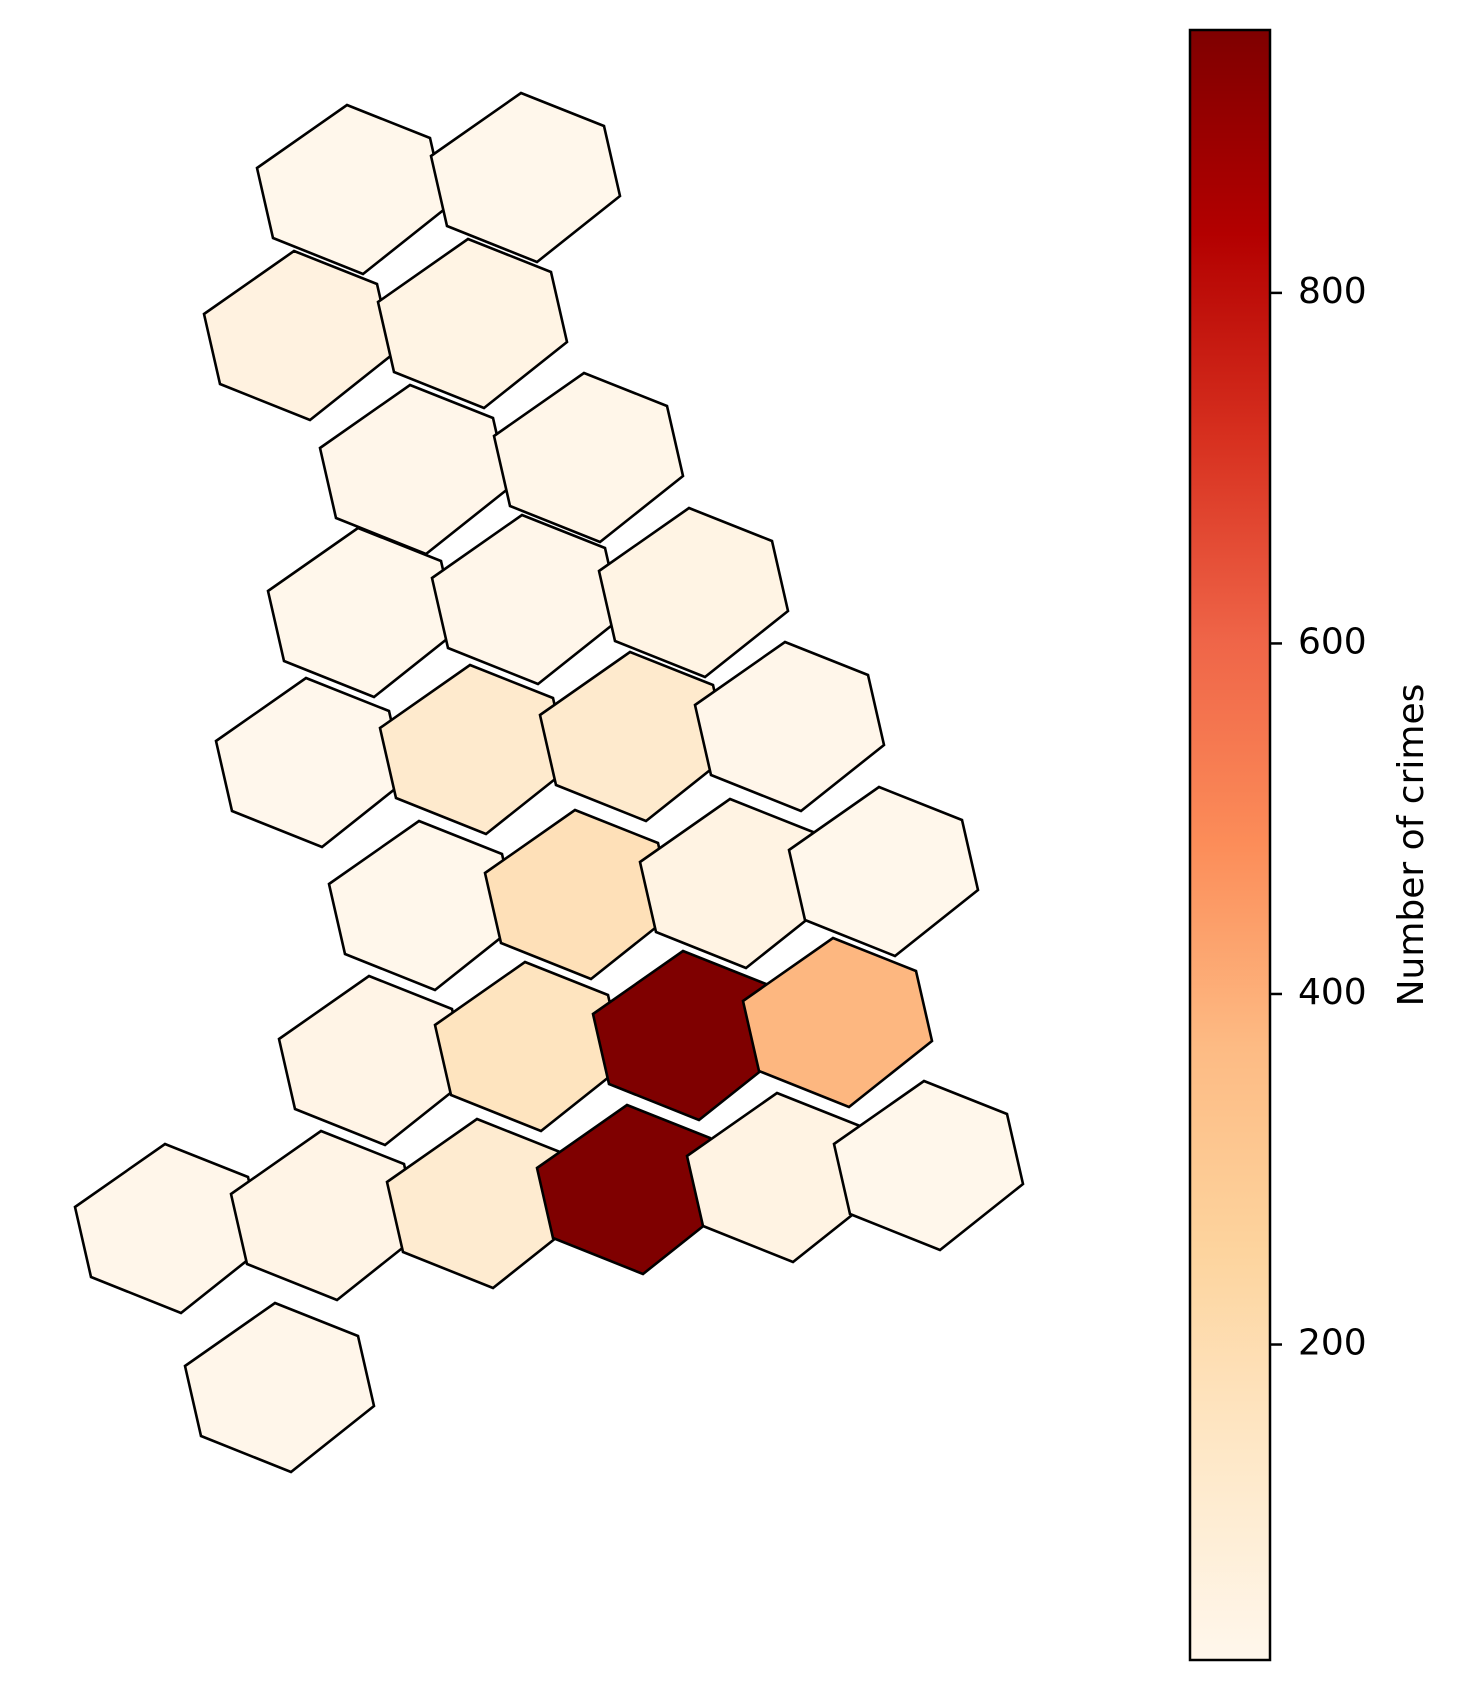  I want to click on colorbar-label: Number of crimes, so click(1411, 845).